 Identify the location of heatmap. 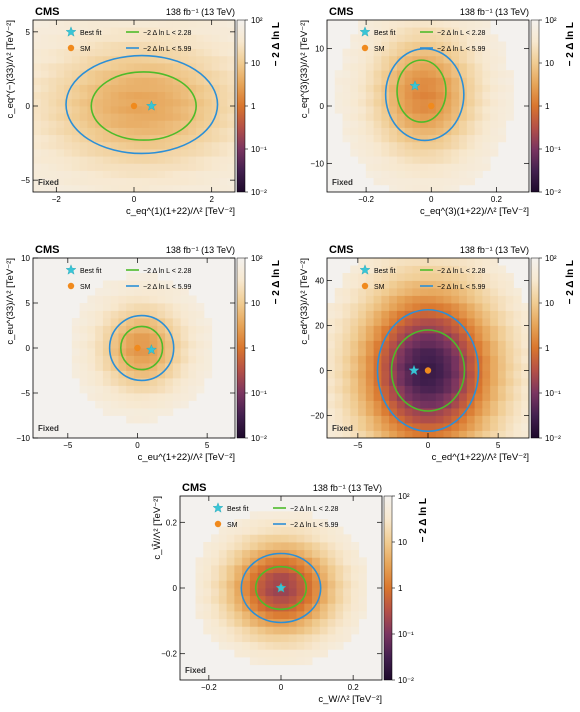
(428, 106).